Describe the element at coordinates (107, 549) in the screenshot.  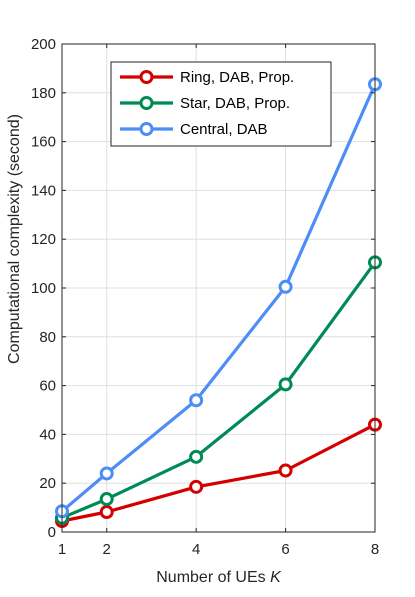
I see `x-tick-label: 2` at that location.